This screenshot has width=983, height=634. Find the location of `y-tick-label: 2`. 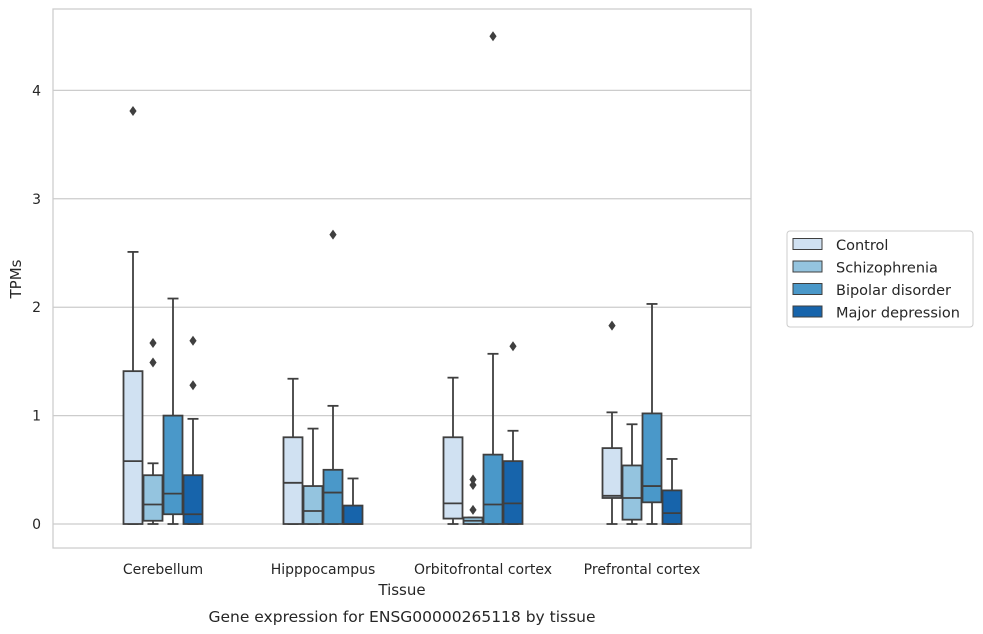

y-tick-label: 2 is located at coordinates (36, 308).